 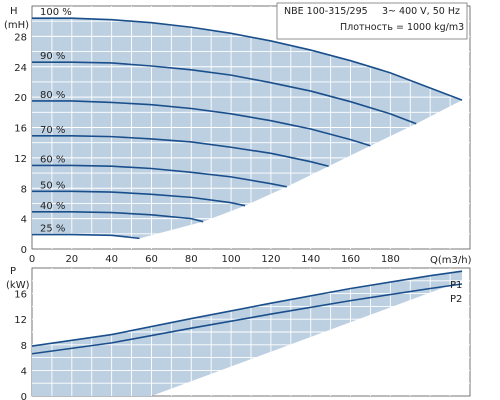 What do you see at coordinates (52, 56) in the screenshot?
I see `speed-label-1: 90 %` at bounding box center [52, 56].